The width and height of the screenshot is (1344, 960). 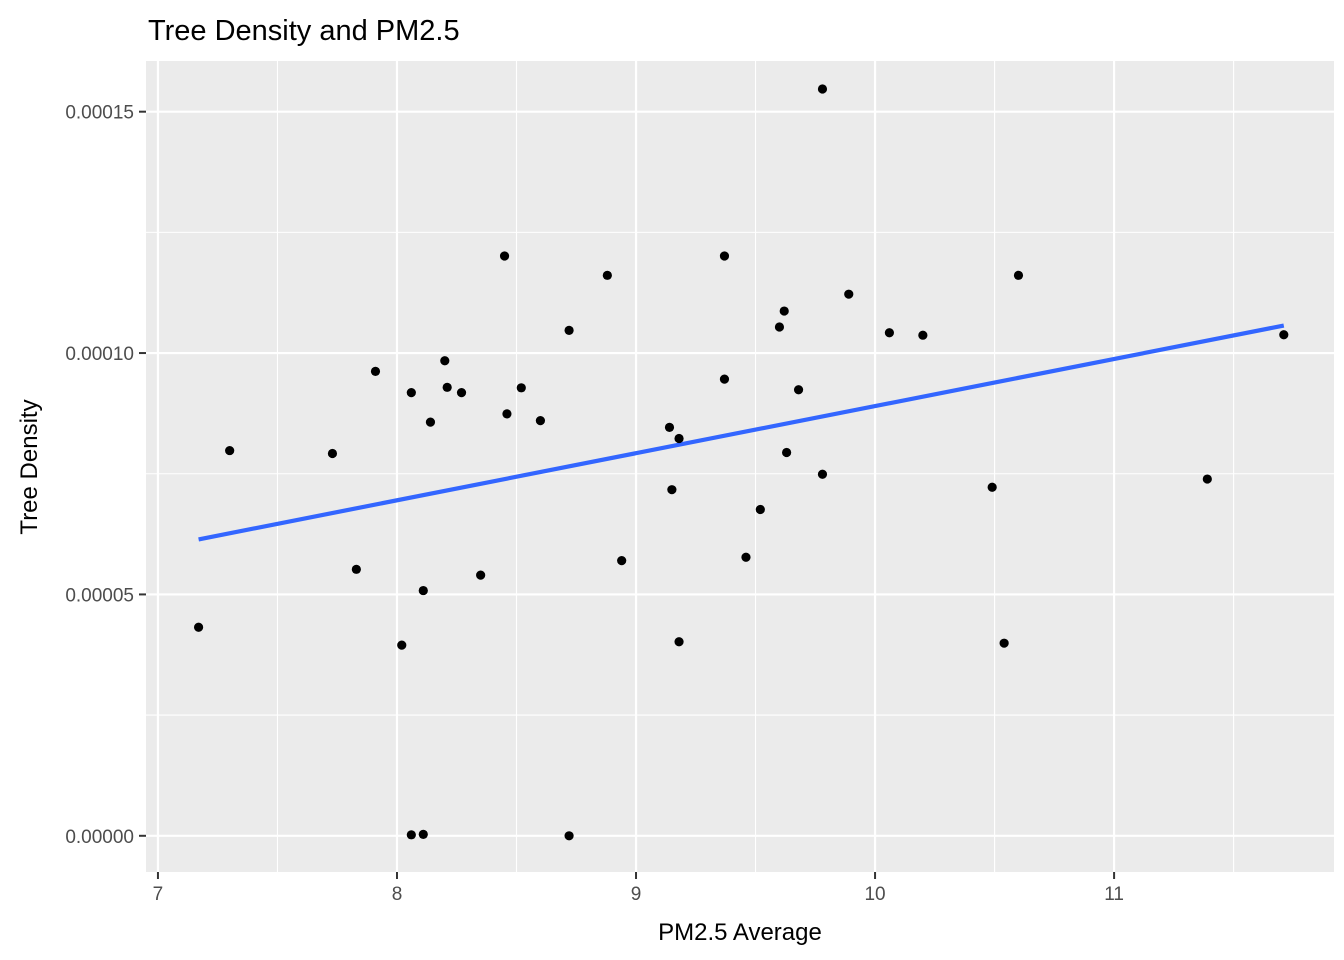 I want to click on y-tick-label: 0.00015, so click(x=99, y=113).